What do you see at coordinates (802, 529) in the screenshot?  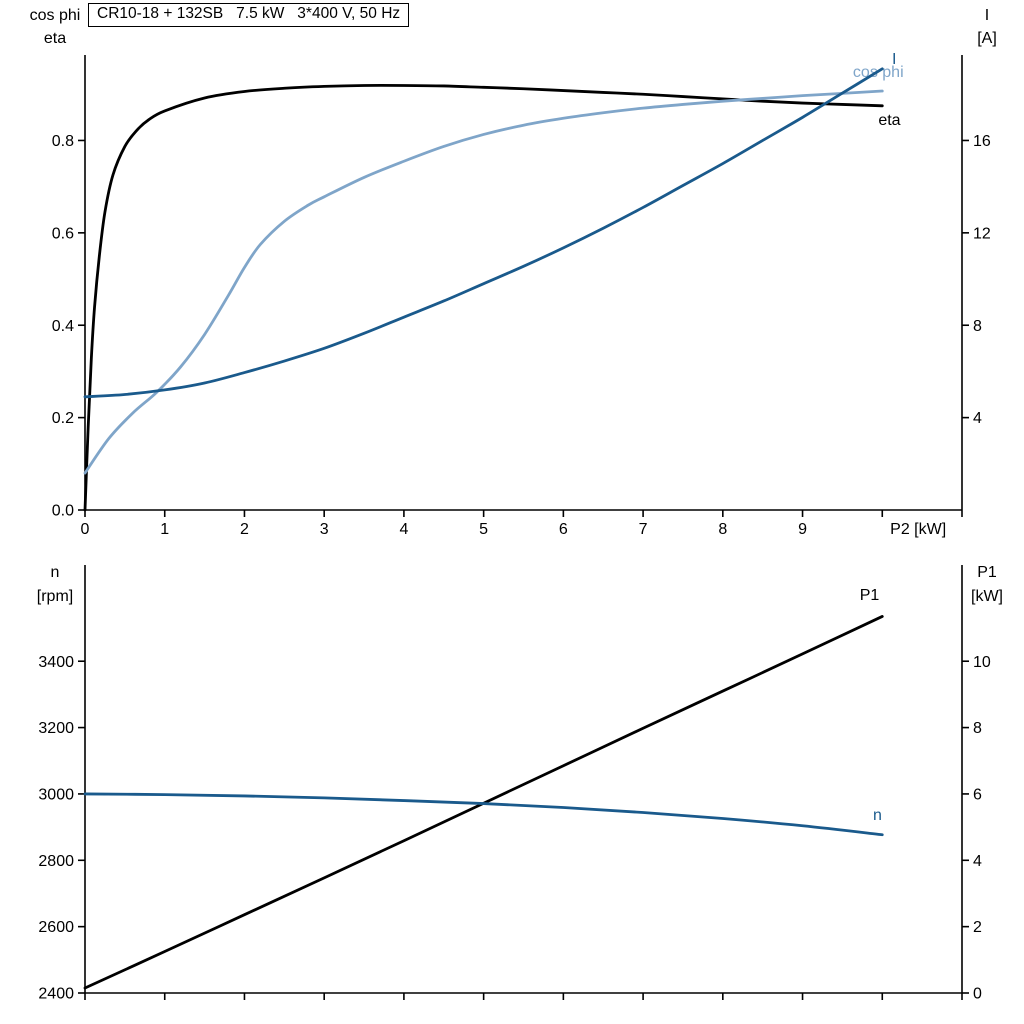 I see `svg-text: 9` at bounding box center [802, 529].